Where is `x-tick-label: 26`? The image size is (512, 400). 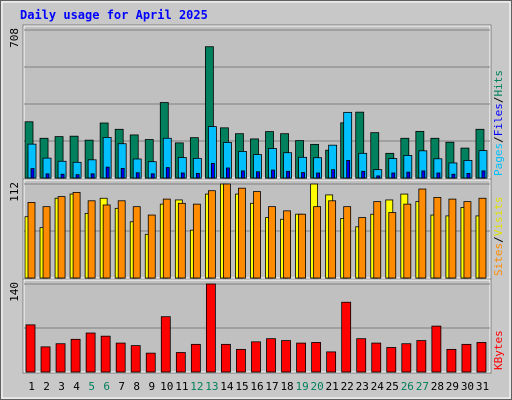 x-tick-label: 26 is located at coordinates (407, 386).